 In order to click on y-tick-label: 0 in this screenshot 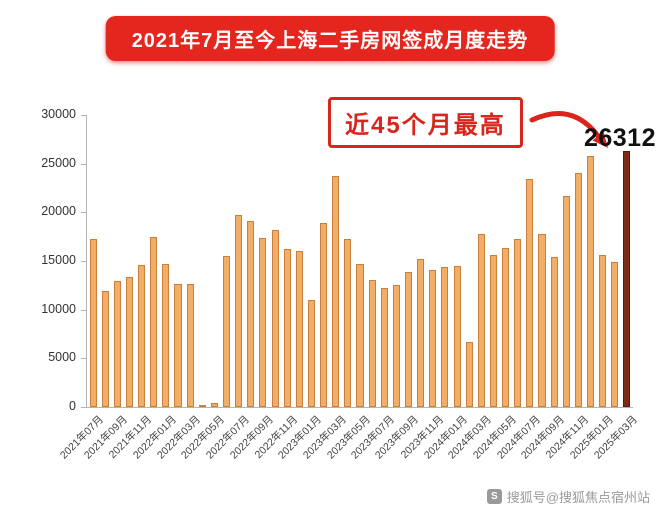, I will do `click(72, 406)`.